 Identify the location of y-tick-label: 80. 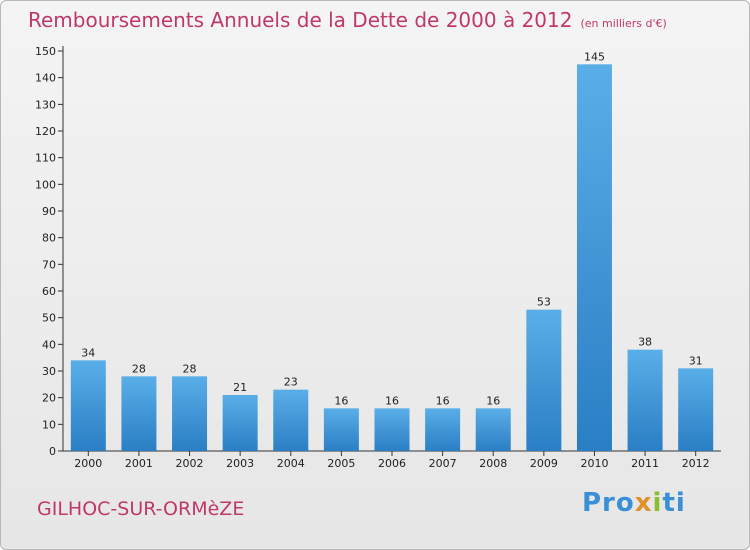
(49, 238).